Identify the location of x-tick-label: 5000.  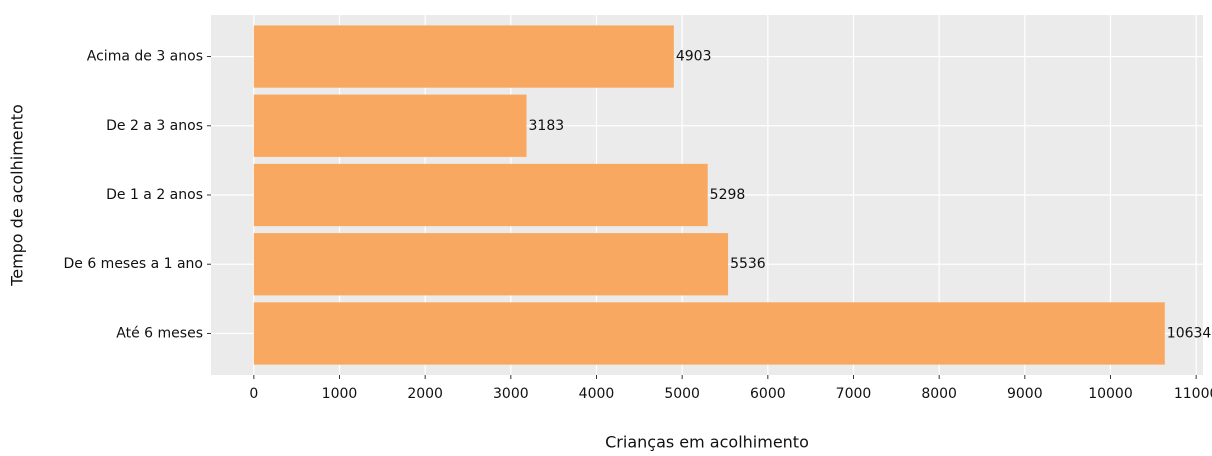
(682, 394).